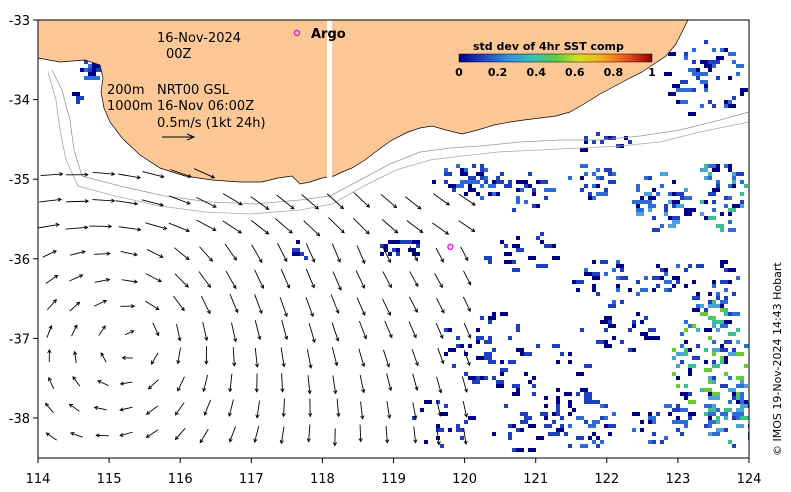 This screenshot has height=492, width=791. I want to click on lon-tick-label: 116, so click(180, 479).